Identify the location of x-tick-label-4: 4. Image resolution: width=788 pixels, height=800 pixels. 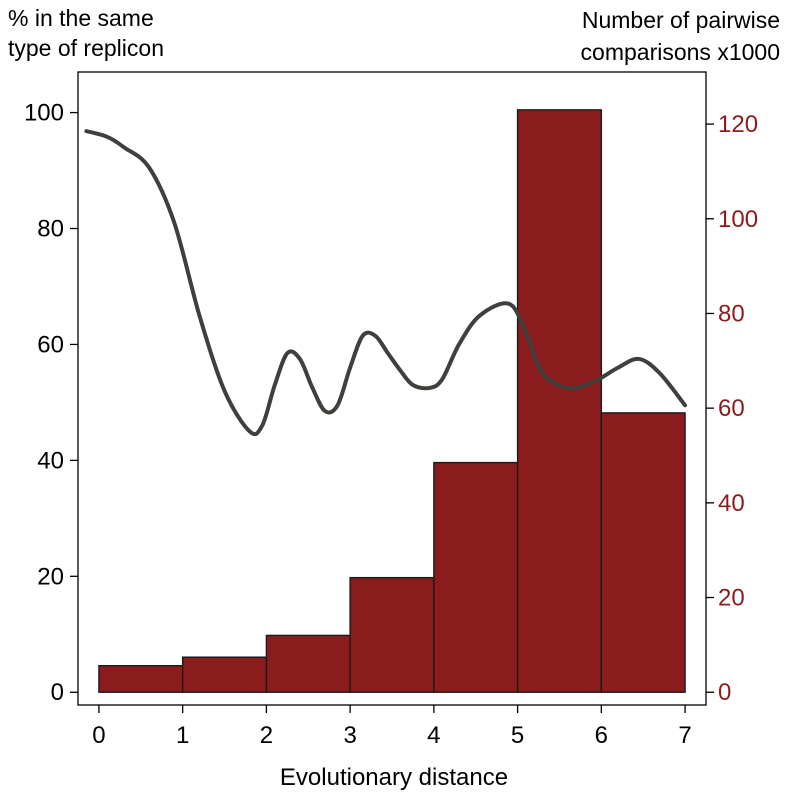
(433, 735).